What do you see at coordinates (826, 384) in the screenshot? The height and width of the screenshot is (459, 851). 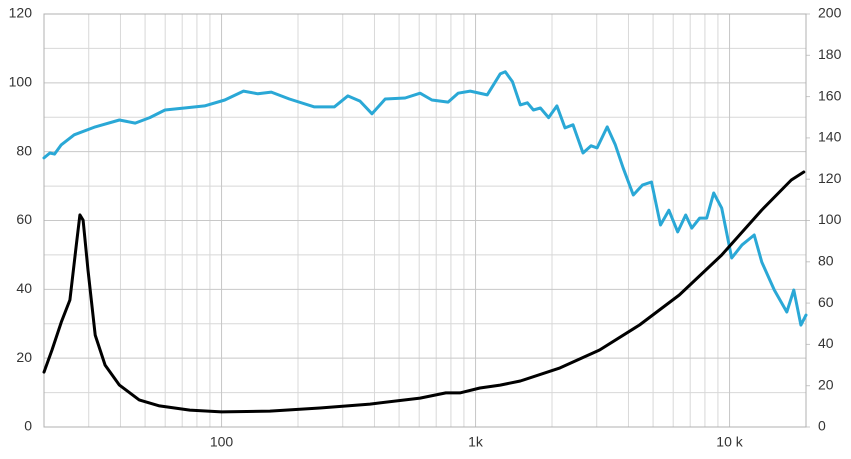 I see `y2-tick-label: 20` at bounding box center [826, 384].